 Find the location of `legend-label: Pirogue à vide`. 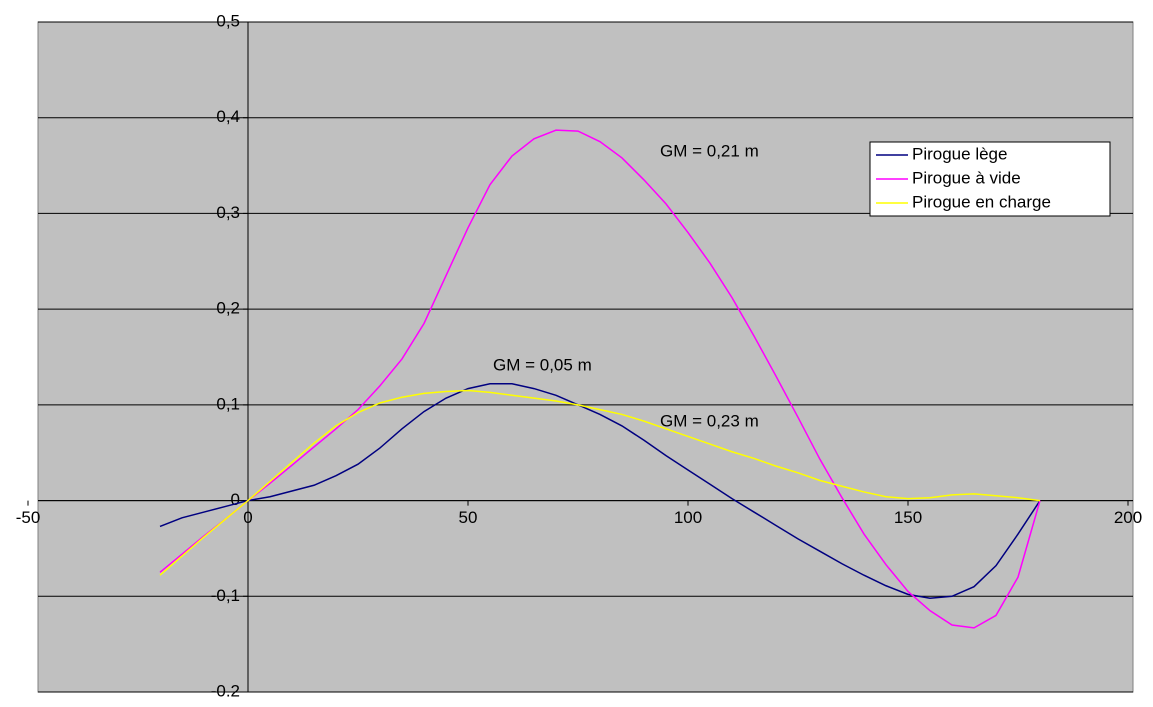

legend-label: Pirogue à vide is located at coordinates (966, 177).